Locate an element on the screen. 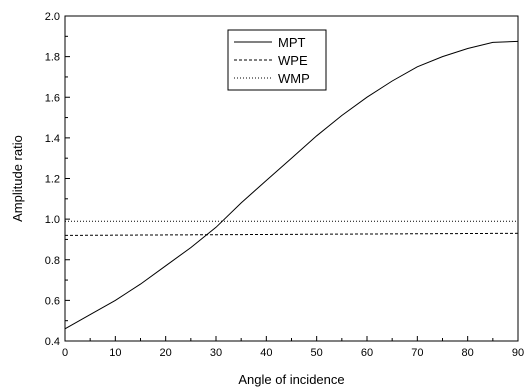 Image resolution: width=526 pixels, height=390 pixels. legend-label-wpe: WPE is located at coordinates (293, 60).